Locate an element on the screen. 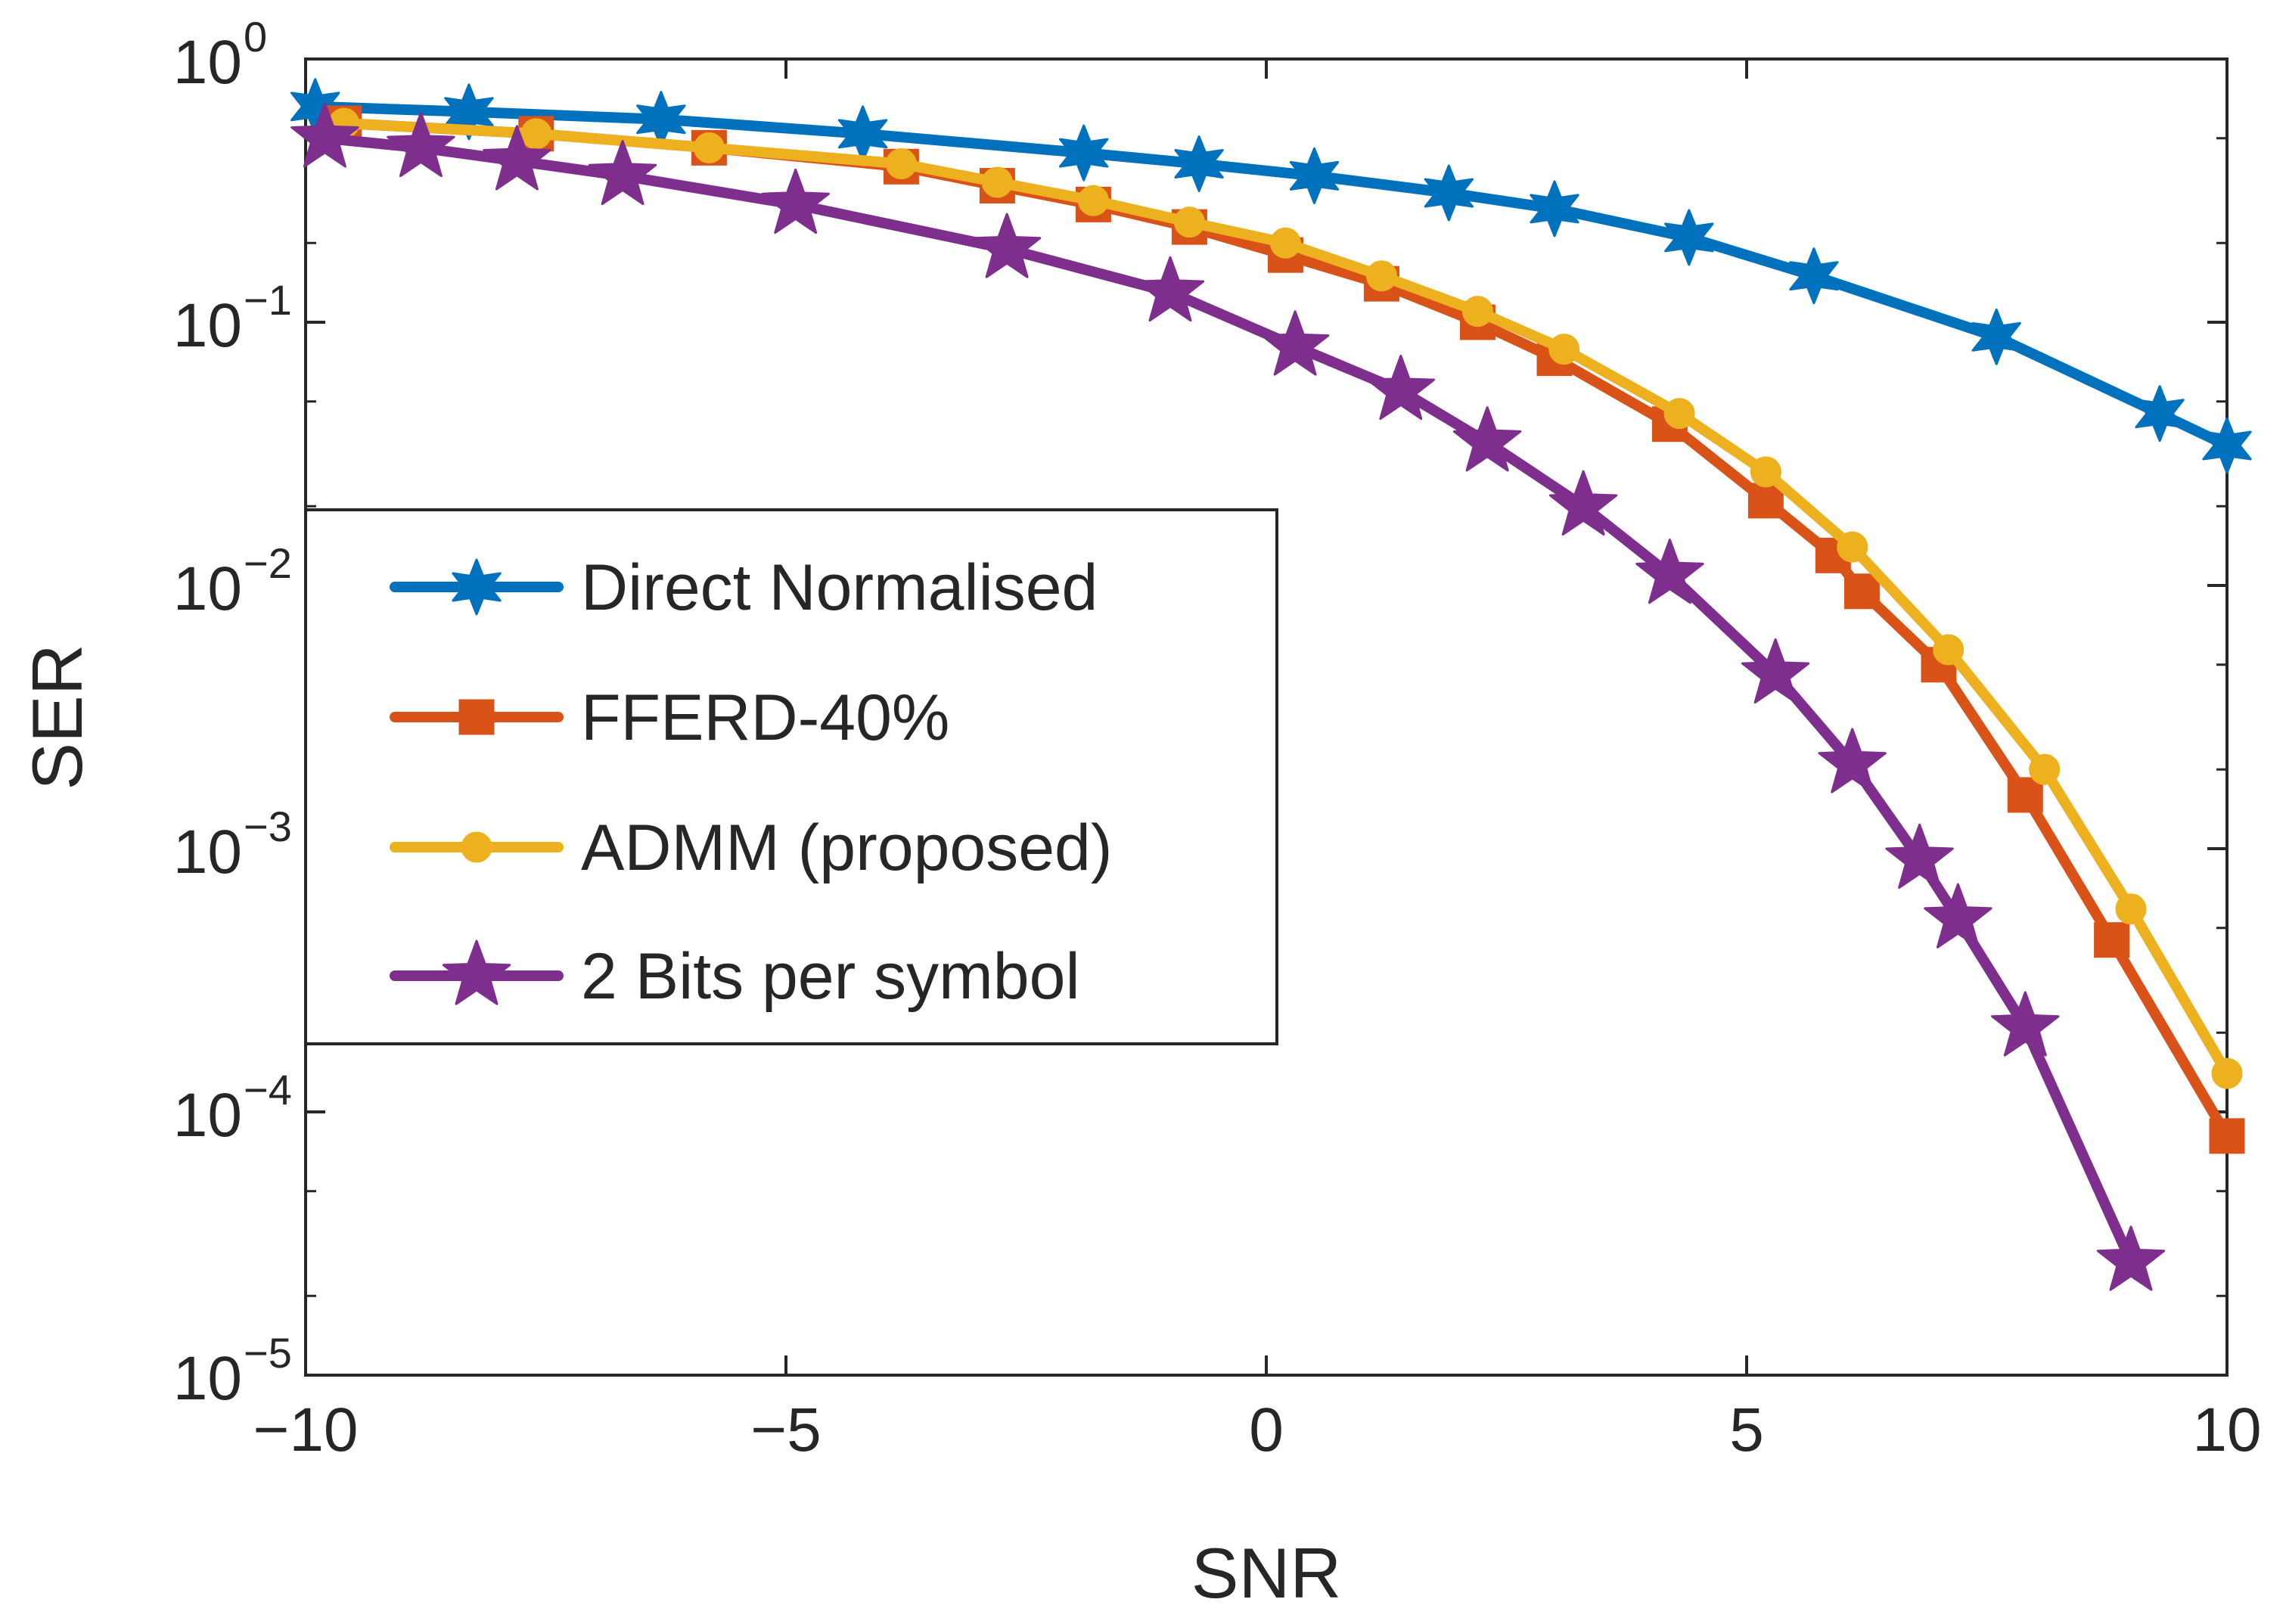 This screenshot has height=1624, width=2286. y-tick-label-exponent: −3 is located at coordinates (268, 826).